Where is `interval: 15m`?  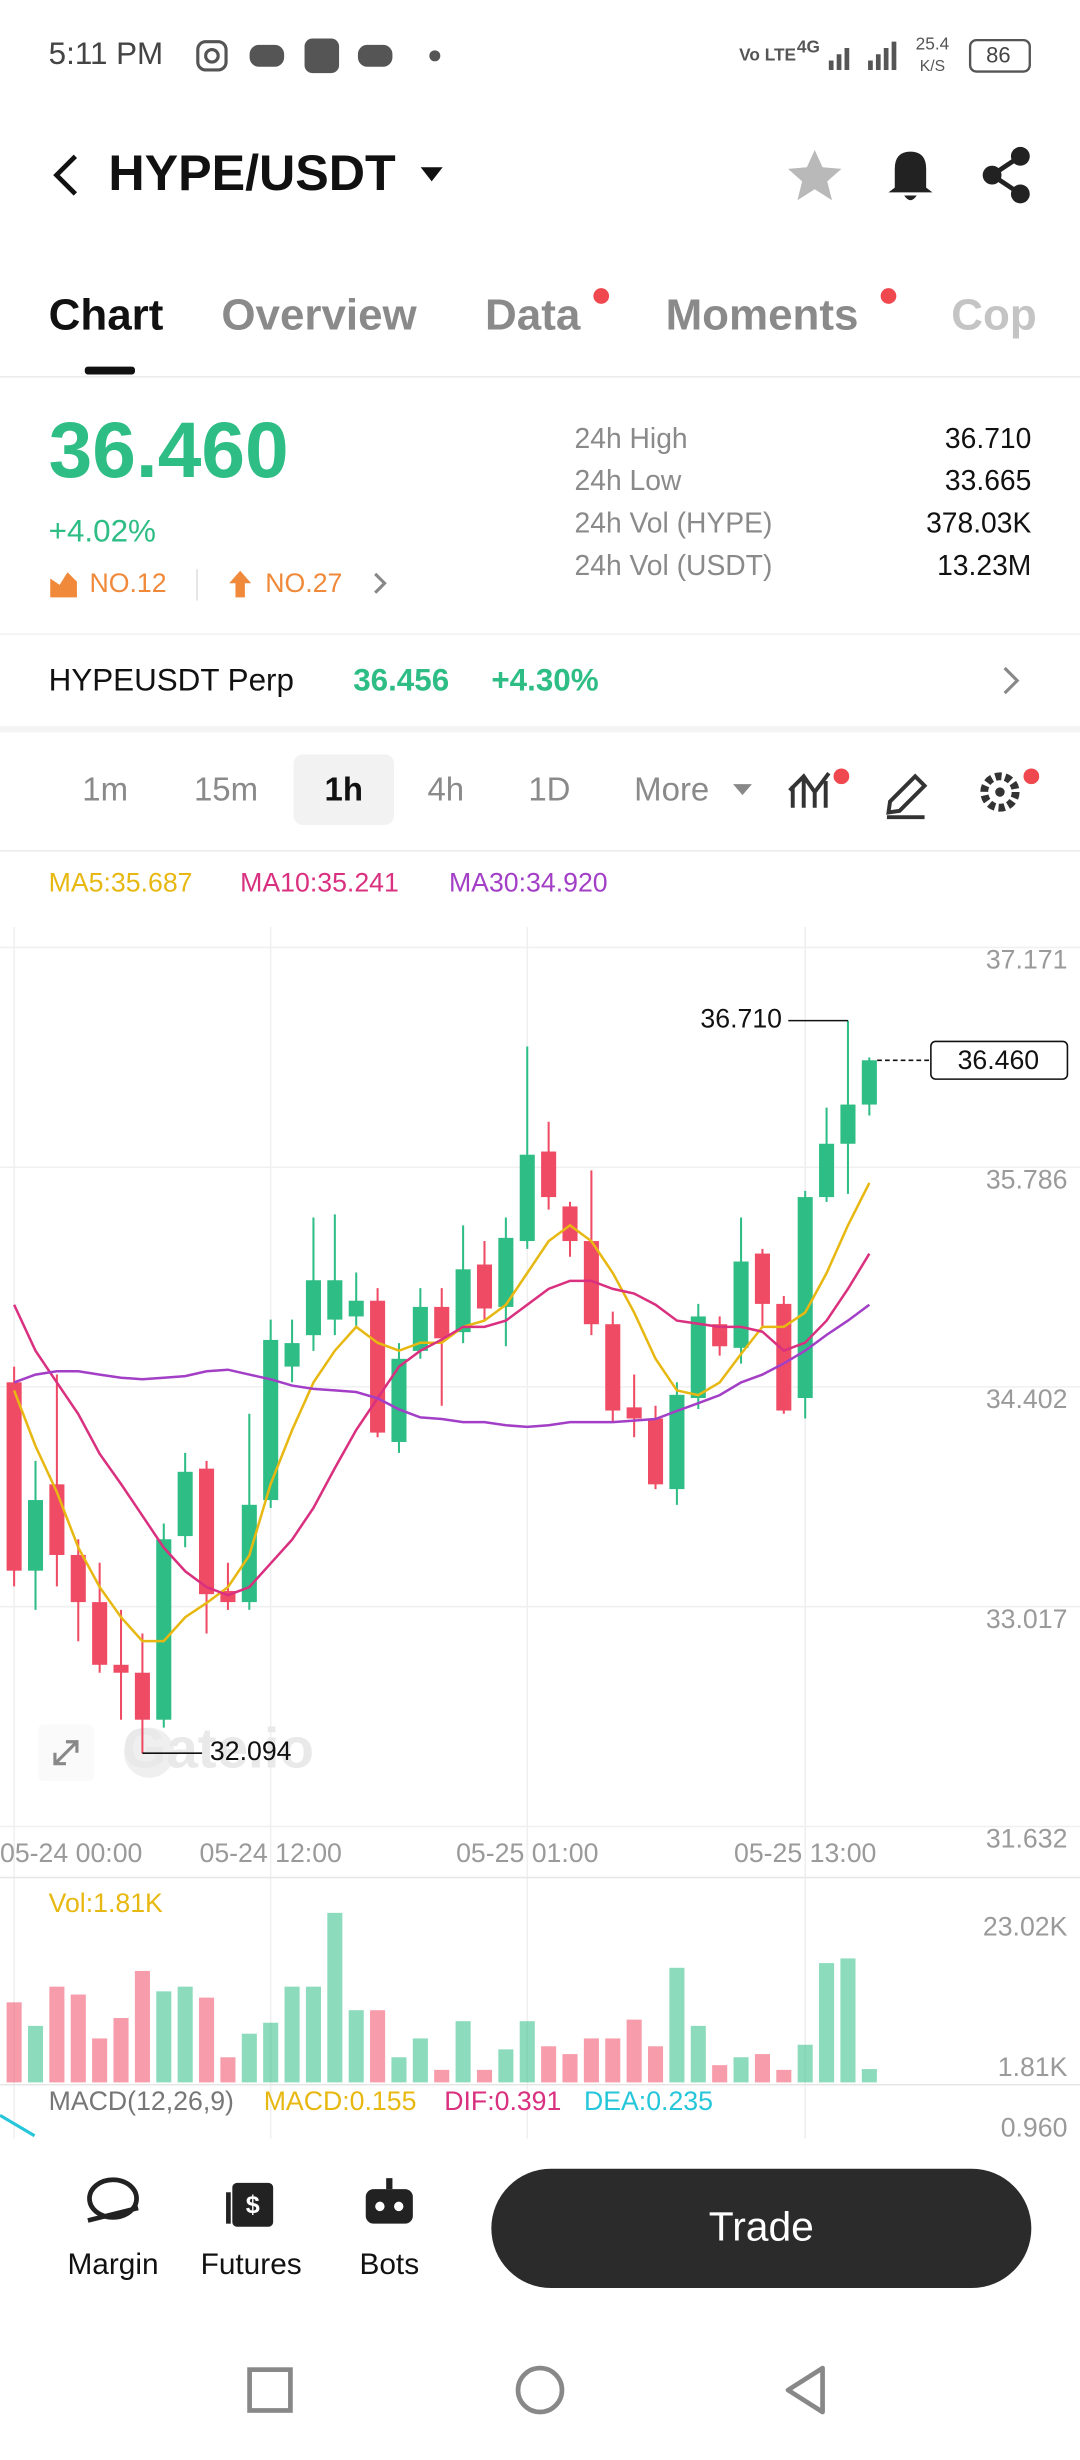
interval: 15m is located at coordinates (226, 789).